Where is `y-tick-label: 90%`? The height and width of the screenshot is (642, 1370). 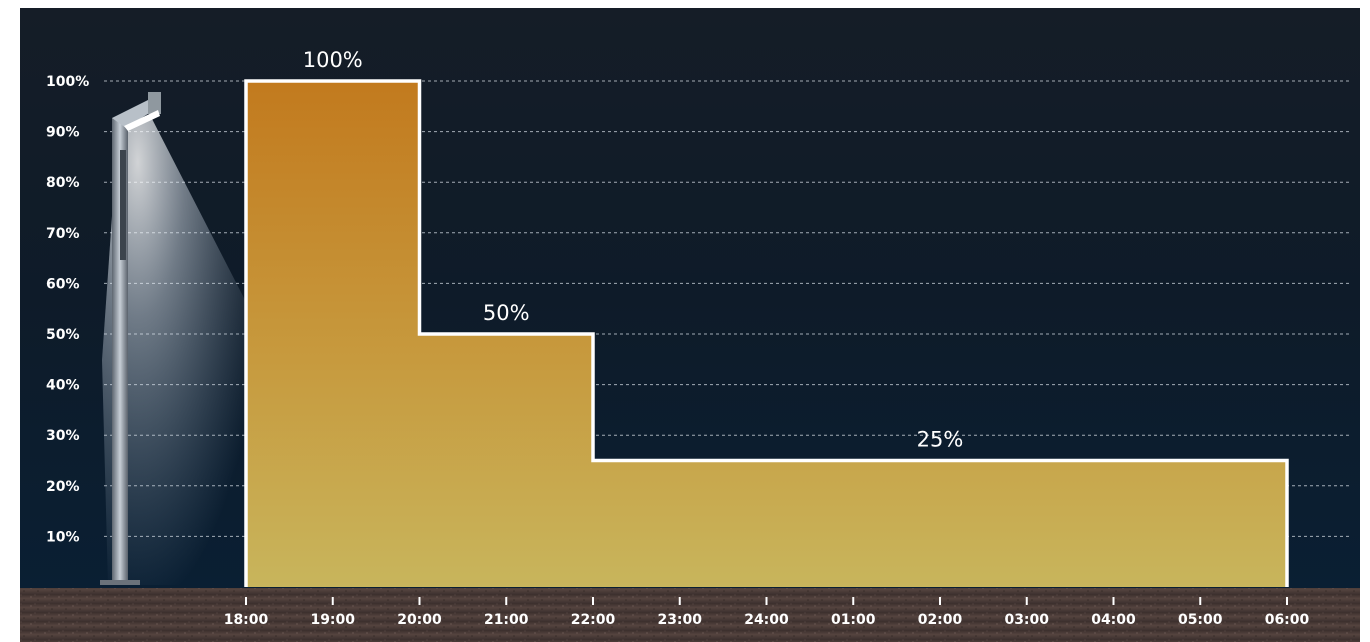 y-tick-label: 90% is located at coordinates (63, 133).